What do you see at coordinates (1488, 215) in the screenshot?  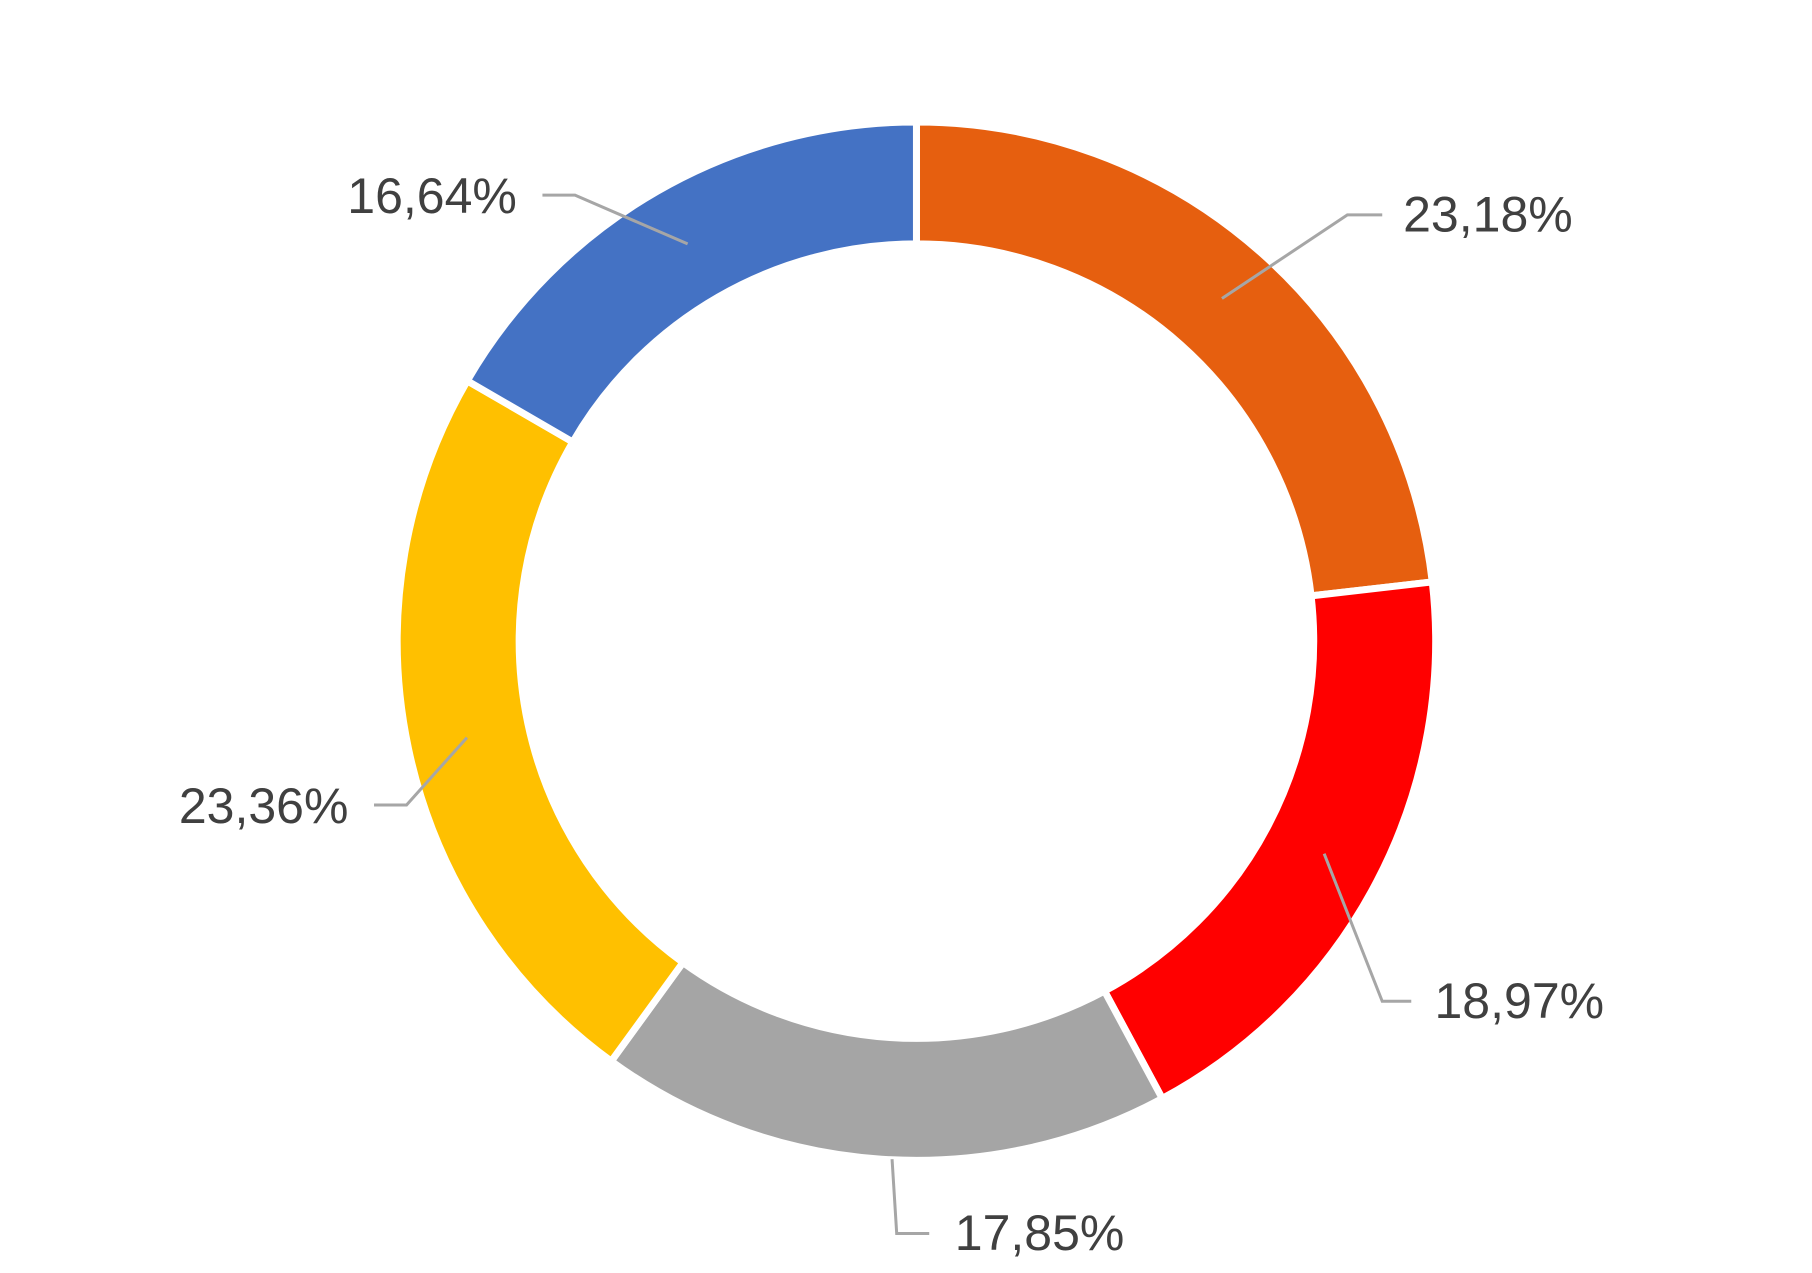 I see `data-label: 23,18%` at bounding box center [1488, 215].